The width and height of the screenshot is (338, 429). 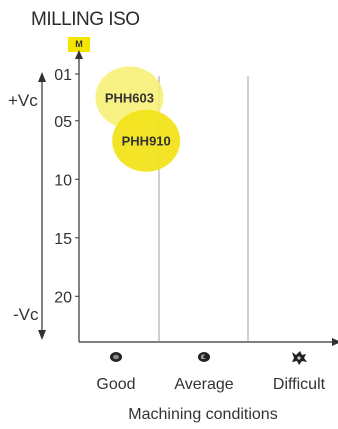 I want to click on bubble-phh910, so click(x=146, y=140).